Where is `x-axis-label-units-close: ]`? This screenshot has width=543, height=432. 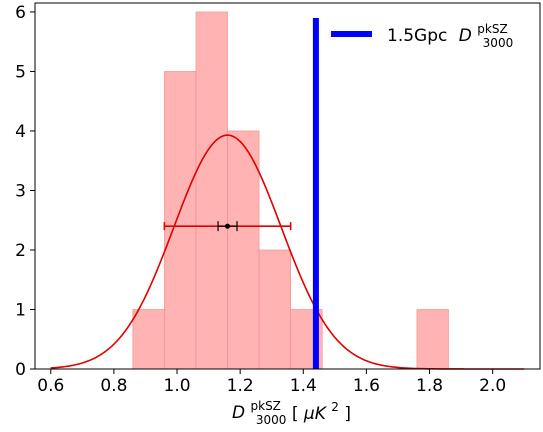 x-axis-label-units-close: ] is located at coordinates (347, 414).